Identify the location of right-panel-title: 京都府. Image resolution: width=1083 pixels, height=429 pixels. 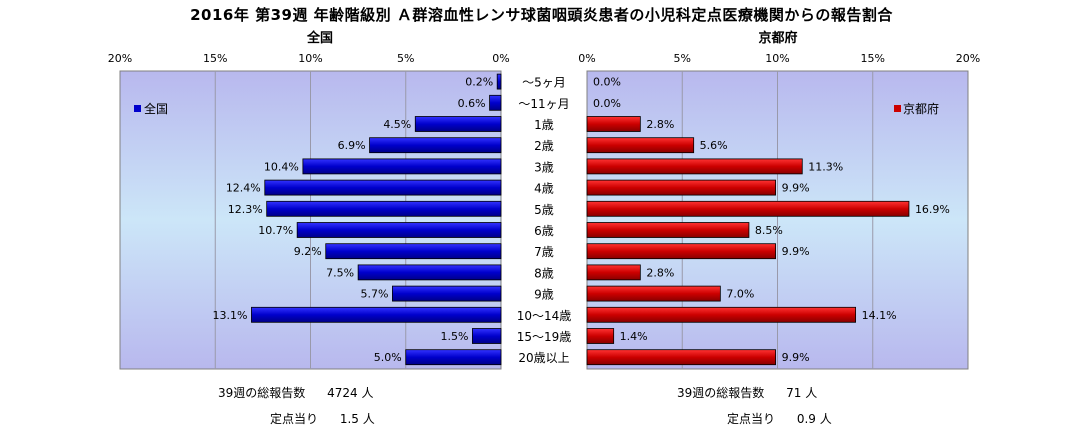
(778, 38).